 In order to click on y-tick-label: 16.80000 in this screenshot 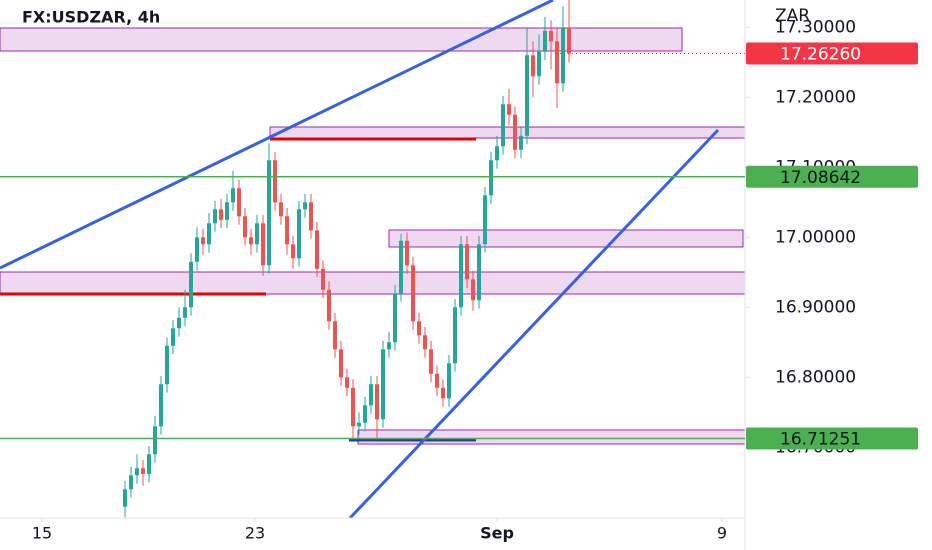, I will do `click(815, 377)`.